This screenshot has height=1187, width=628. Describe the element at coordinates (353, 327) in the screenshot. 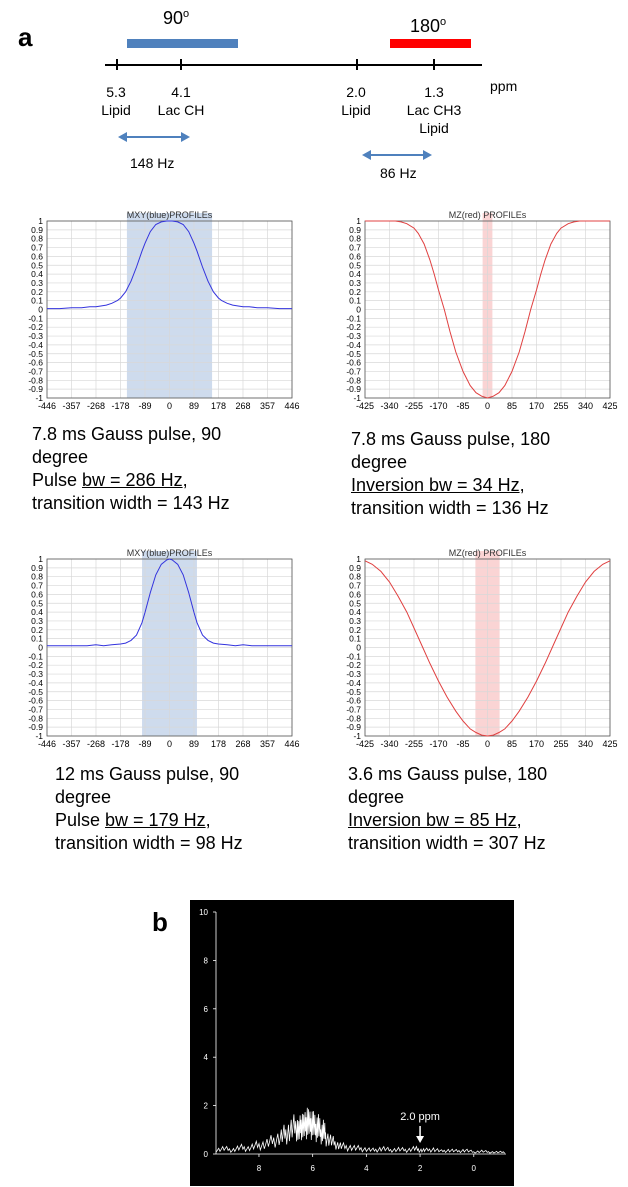

I see `y-tick-label: -0.2` at that location.